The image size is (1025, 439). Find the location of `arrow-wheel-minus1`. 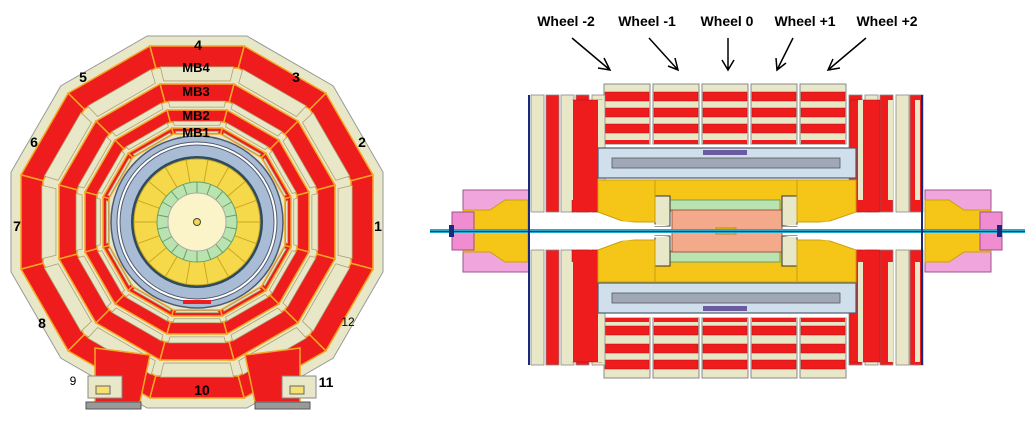

arrow-wheel-minus1 is located at coordinates (664, 54).